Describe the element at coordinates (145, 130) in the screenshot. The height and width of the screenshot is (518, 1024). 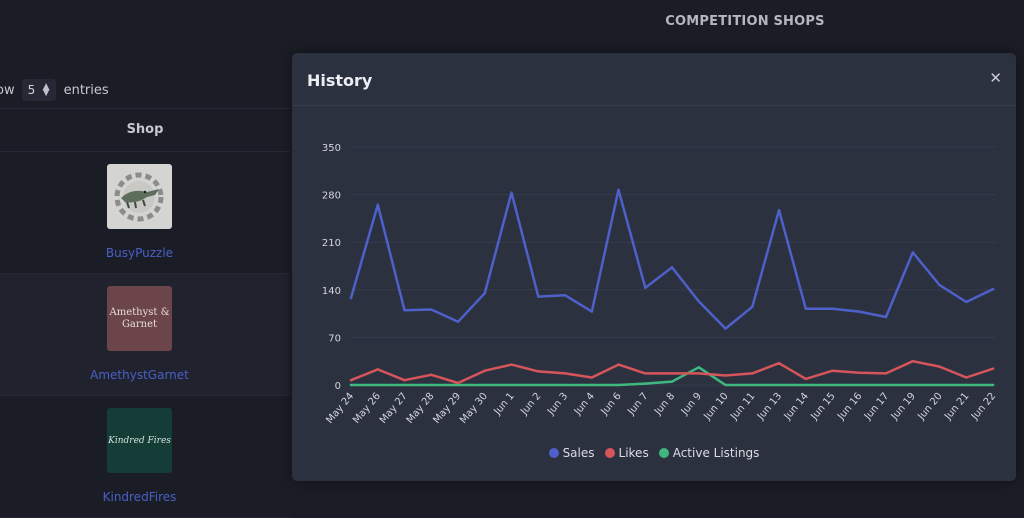
I see `shop-column-header: Shop` at that location.